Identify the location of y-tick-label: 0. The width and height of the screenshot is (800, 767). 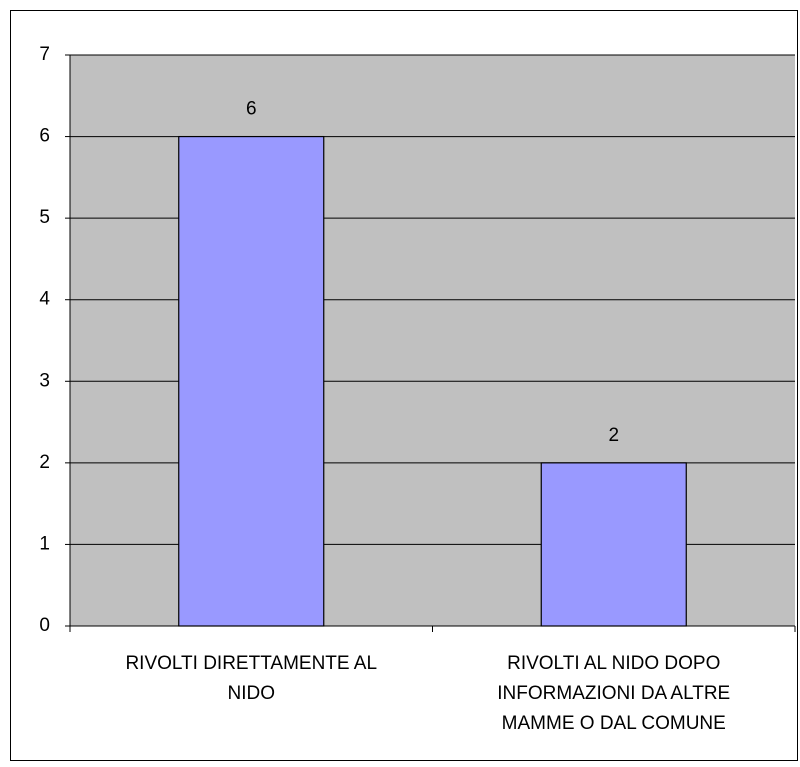
(44, 625).